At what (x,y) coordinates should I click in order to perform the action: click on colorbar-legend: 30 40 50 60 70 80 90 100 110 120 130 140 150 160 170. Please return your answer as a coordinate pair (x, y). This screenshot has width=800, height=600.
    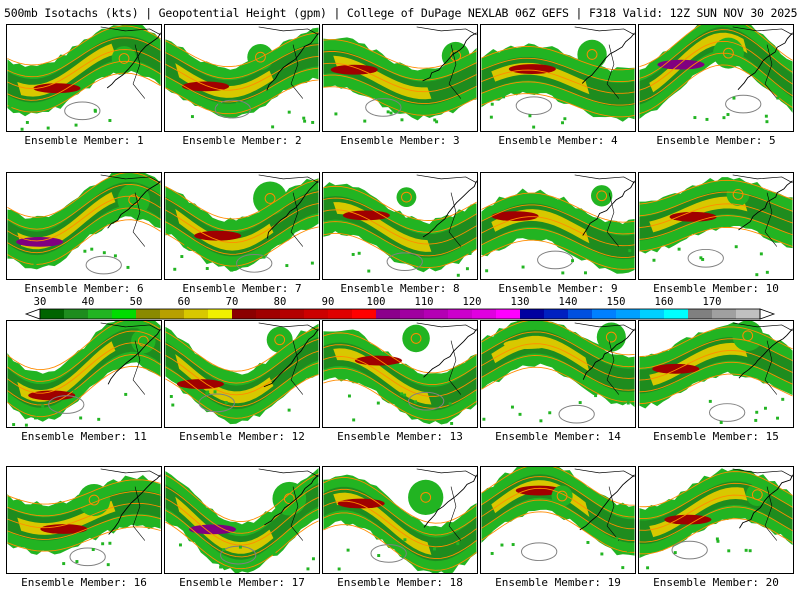
    Looking at the image, I should click on (400, 308).